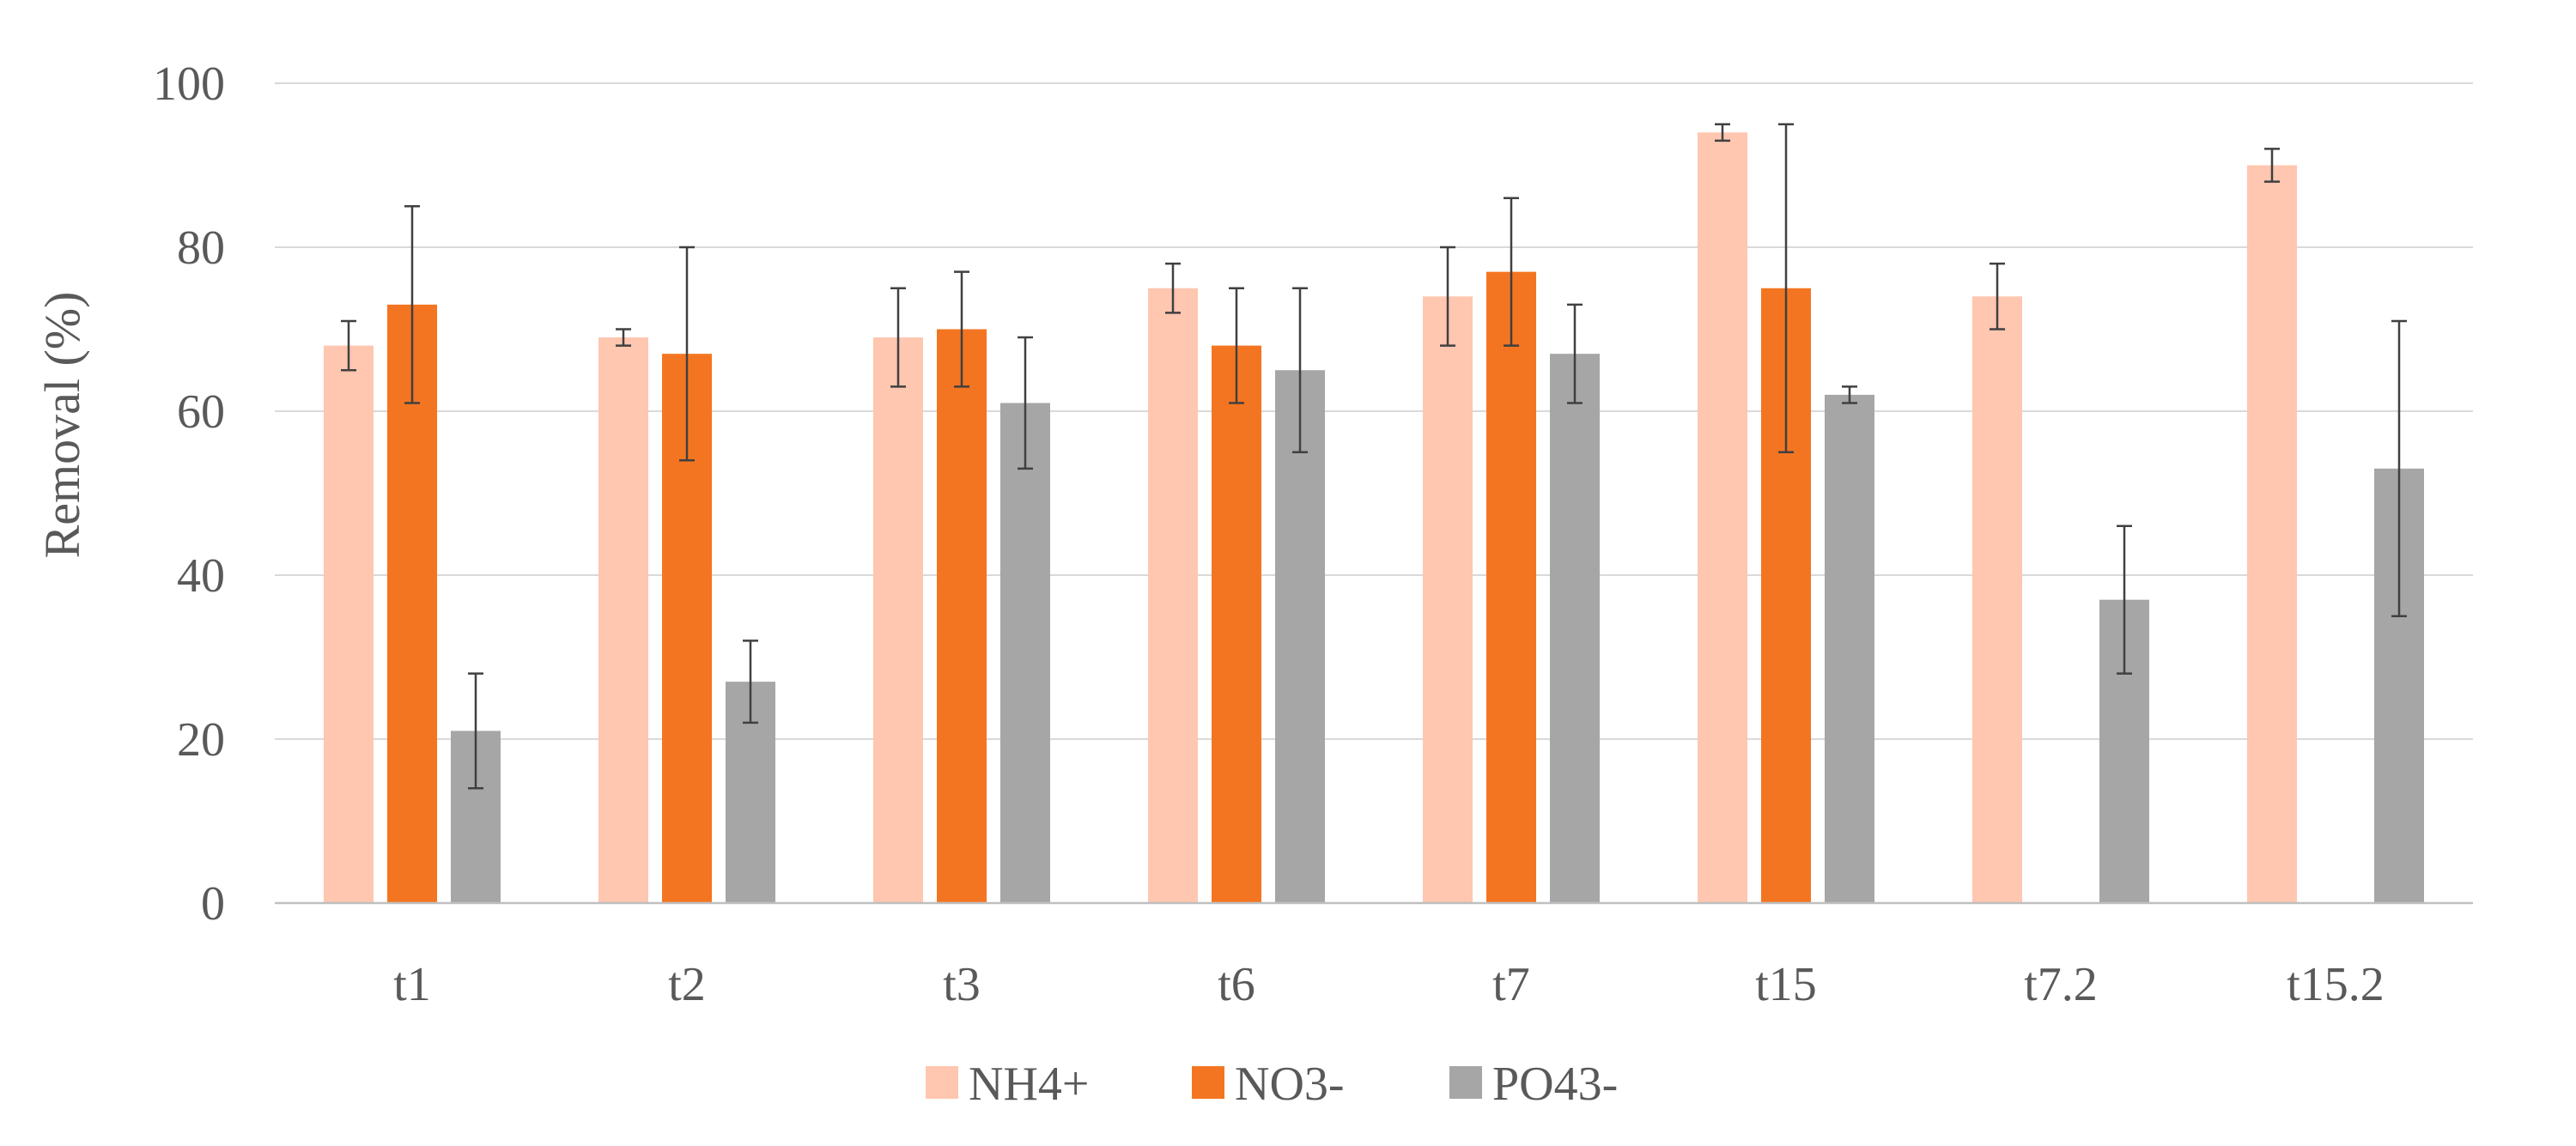  I want to click on x-tick-label: t2, so click(687, 985).